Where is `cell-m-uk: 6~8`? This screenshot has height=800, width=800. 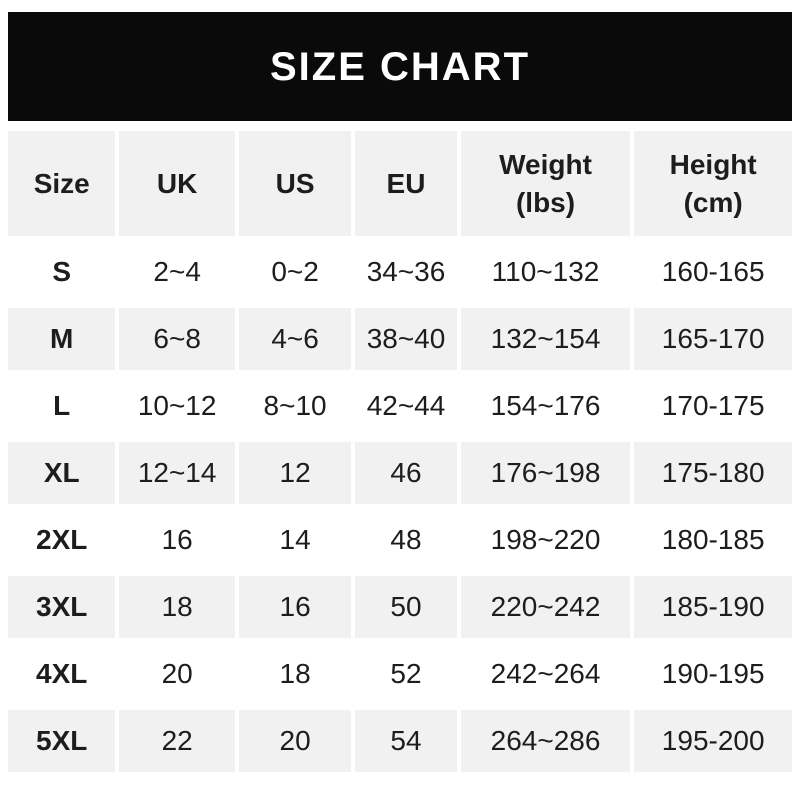
cell-m-uk: 6~8 is located at coordinates (177, 339).